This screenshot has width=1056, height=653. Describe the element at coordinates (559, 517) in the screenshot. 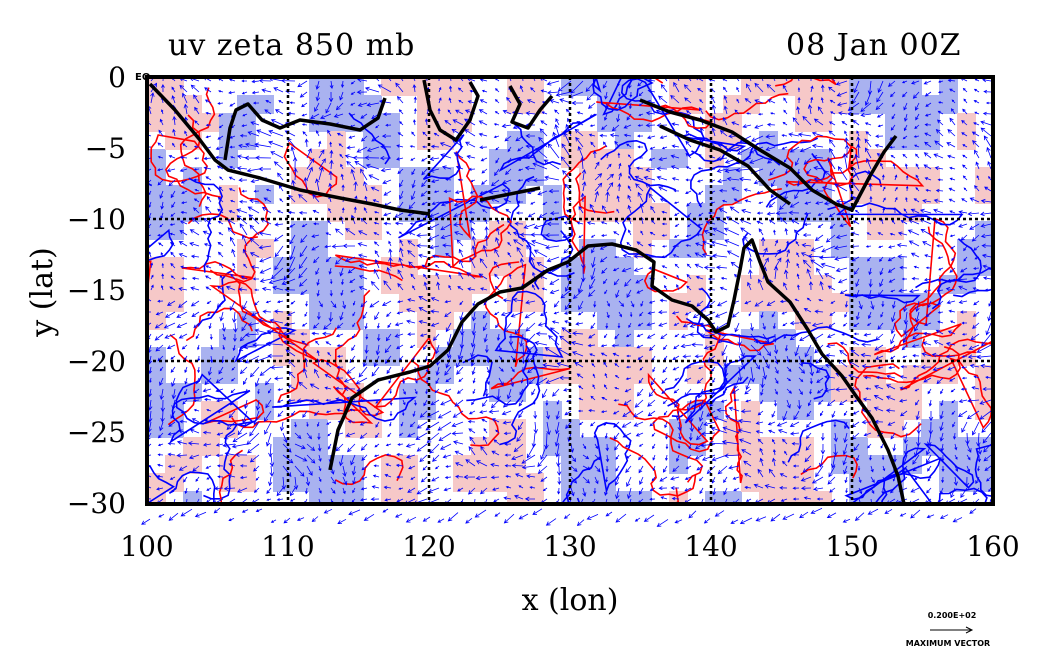

I see `wind-vector-overflow` at that location.